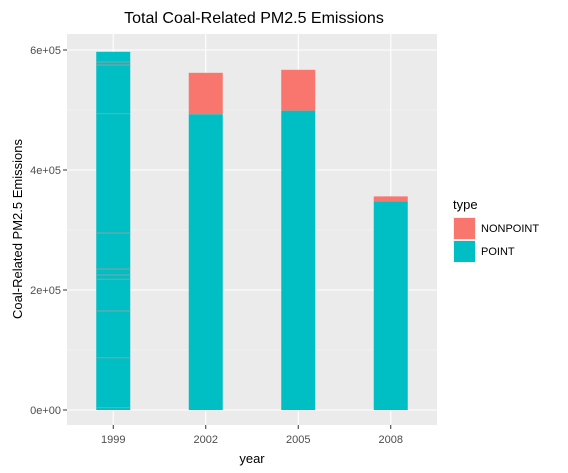 This screenshot has height=473, width=568. Describe the element at coordinates (510, 229) in the screenshot. I see `legend-label-nonpoint: NONPOINT` at that location.